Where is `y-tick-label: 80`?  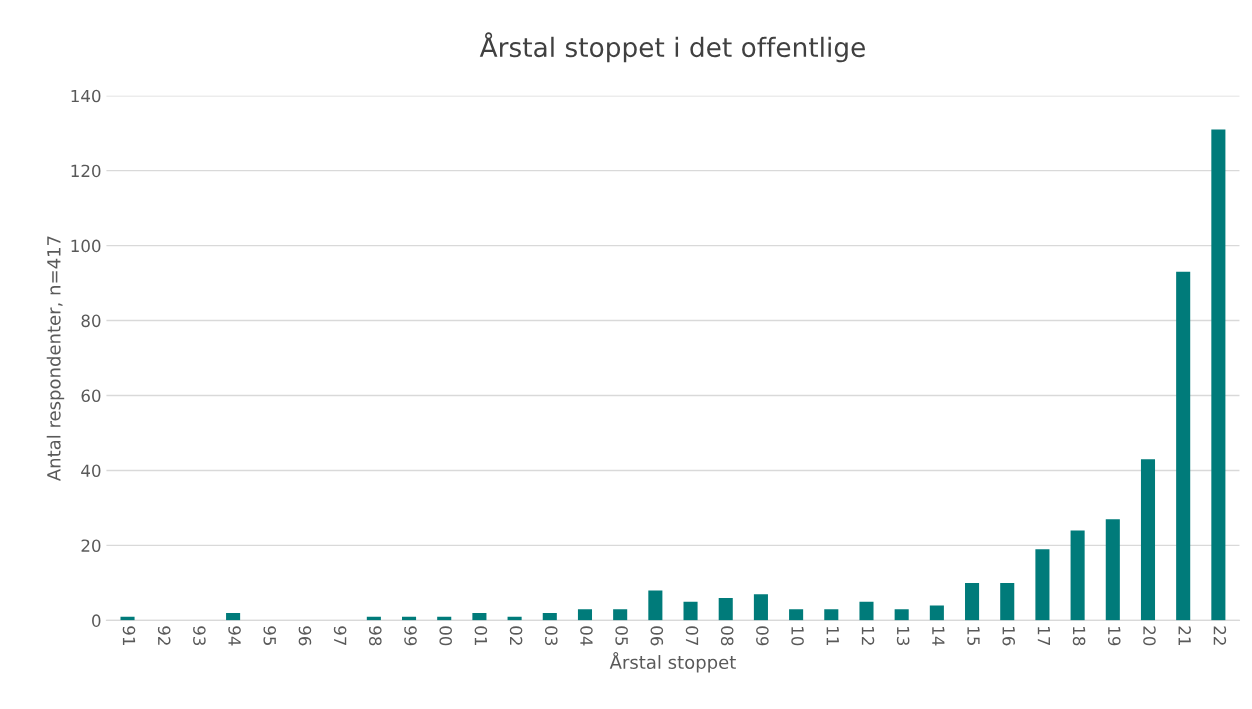 y-tick-label: 80 is located at coordinates (91, 321).